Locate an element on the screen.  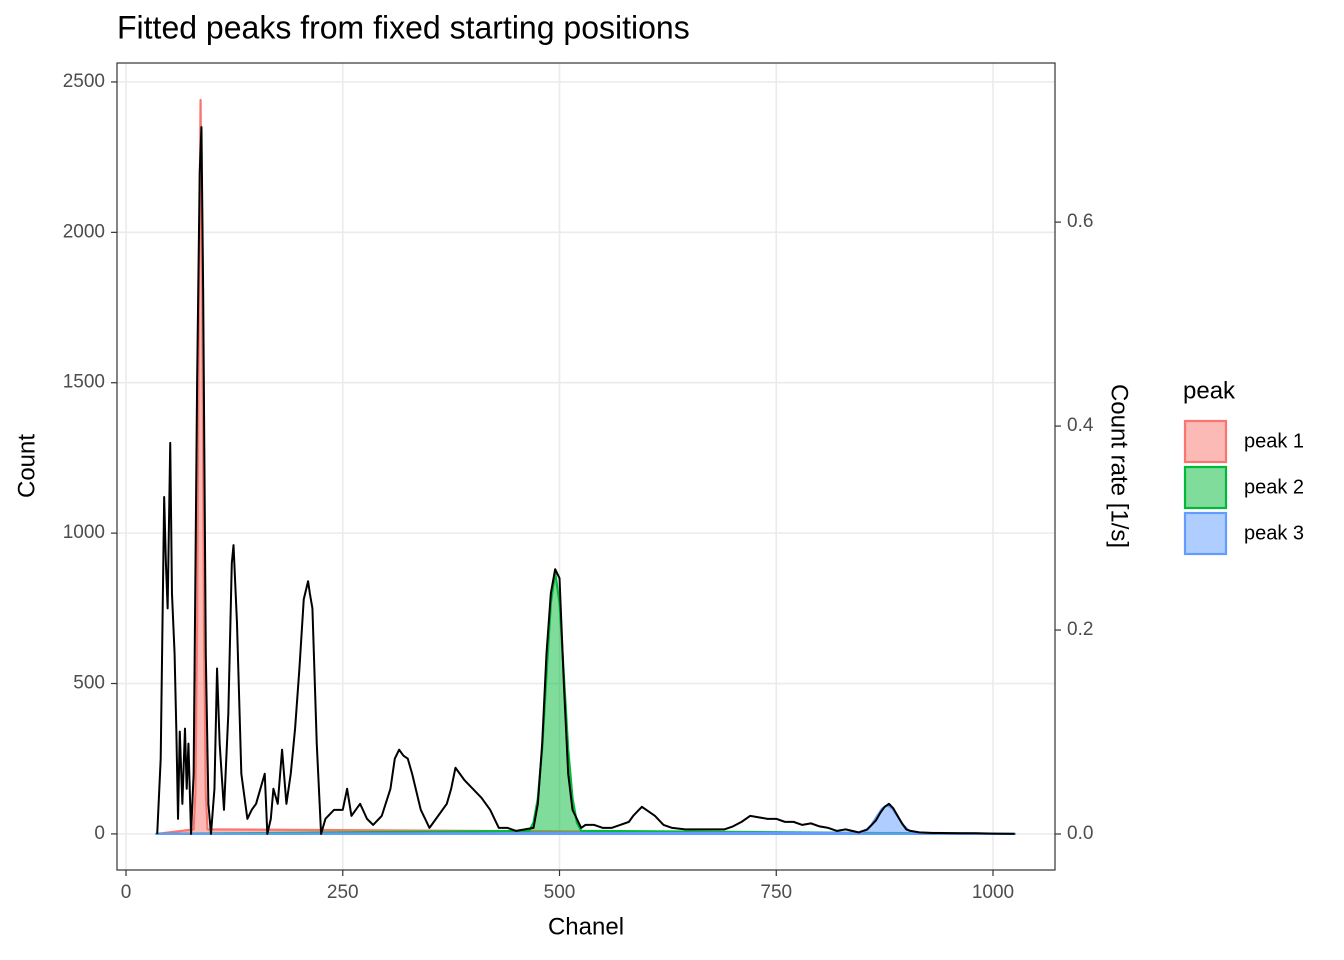
y-axis-title: Count is located at coordinates (26, 466).